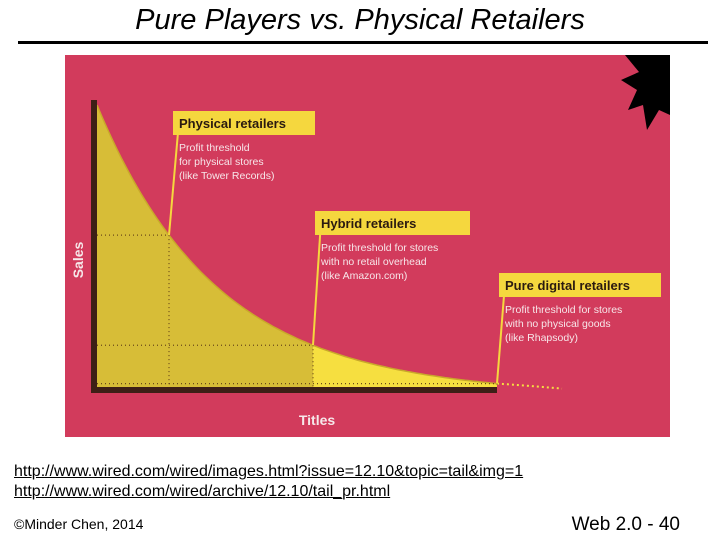 This screenshot has width=720, height=540. I want to click on callout-line-2-0: Profit threshold for stores, so click(563, 310).